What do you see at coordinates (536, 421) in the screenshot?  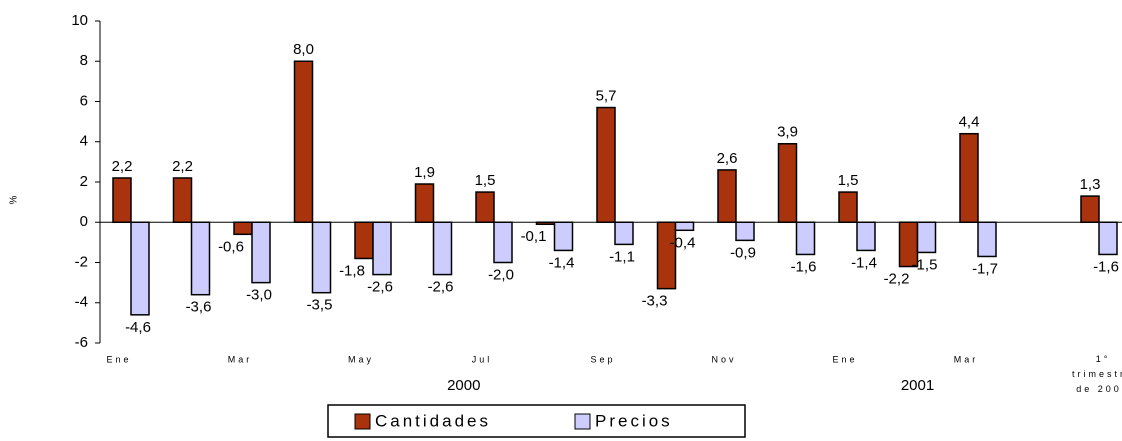 I see `legend` at bounding box center [536, 421].